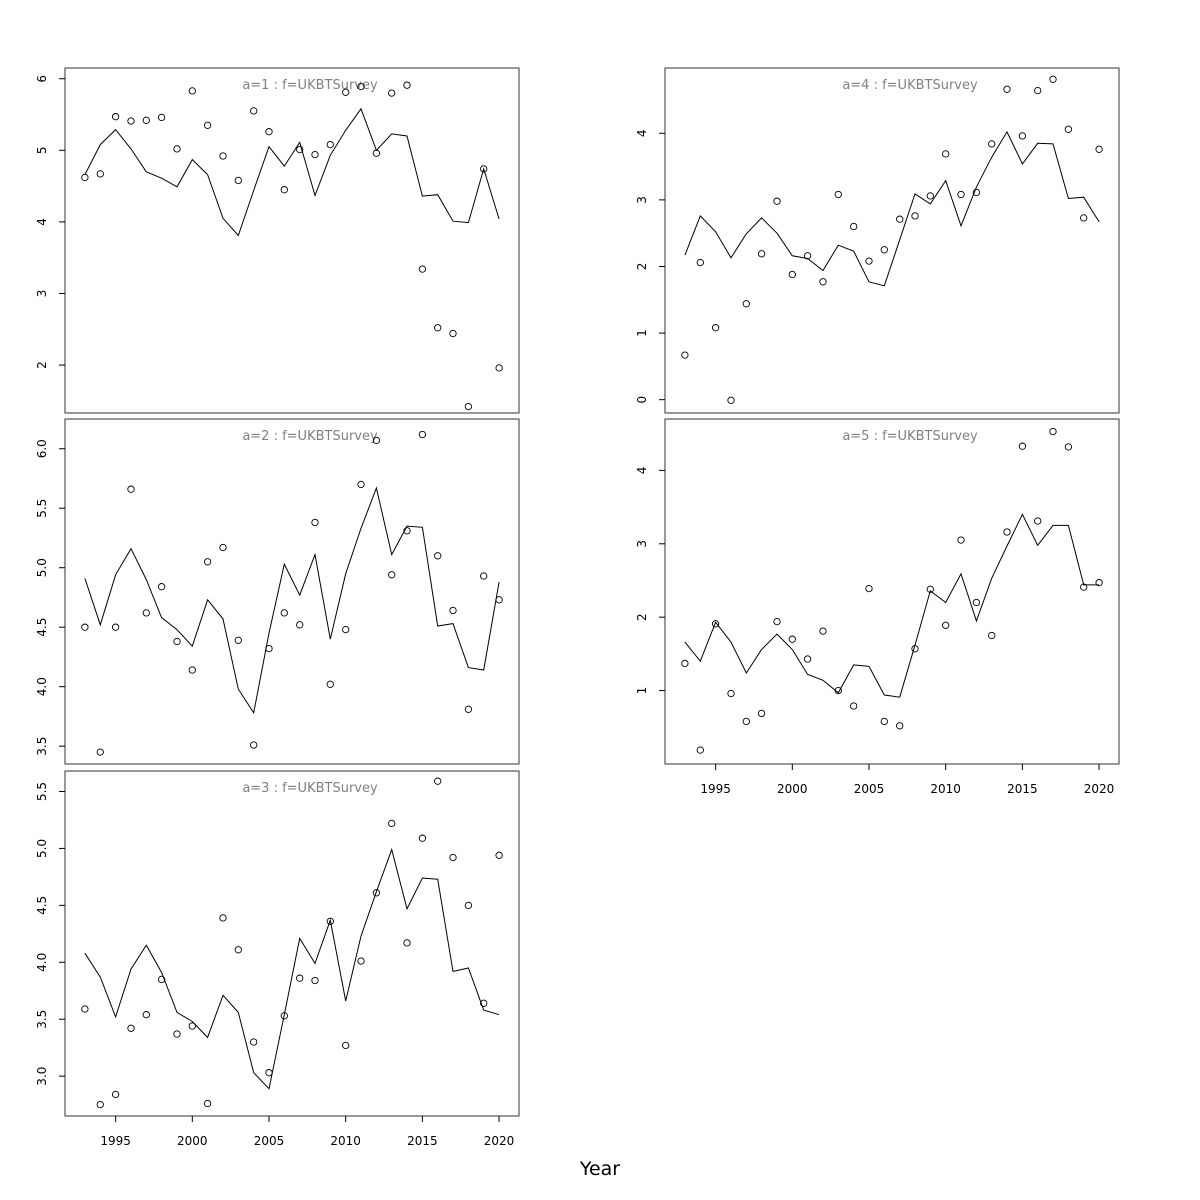 This screenshot has height=1200, width=1200. Describe the element at coordinates (42, 567) in the screenshot. I see `panel-2-y-tick-label: 5.0` at that location.